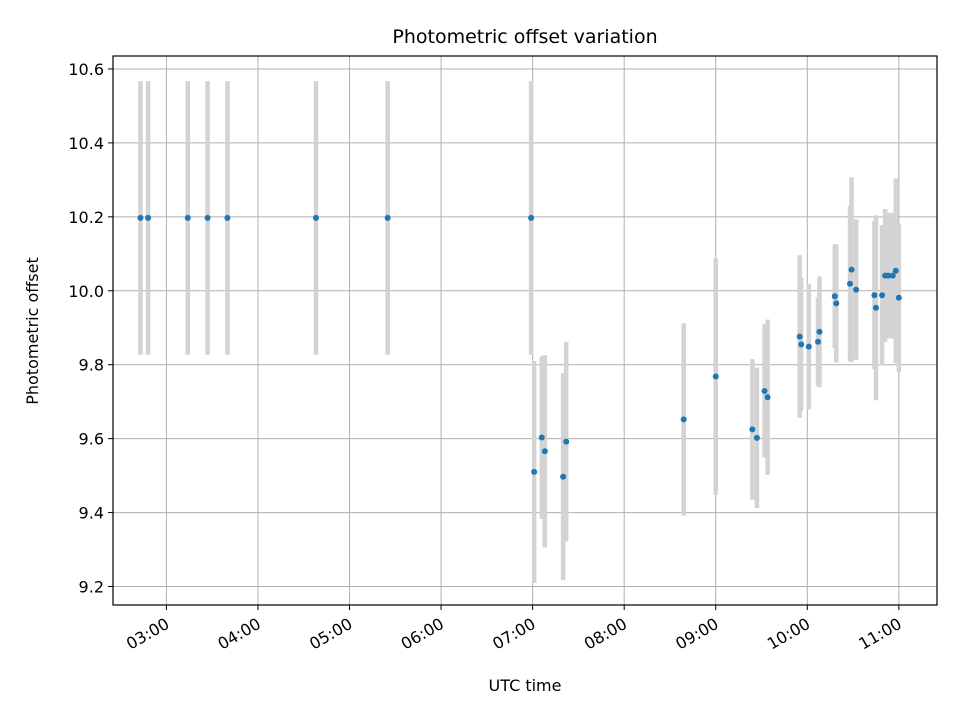 The width and height of the screenshot is (960, 720). What do you see at coordinates (86, 291) in the screenshot?
I see `y-tick-label: 10.0` at bounding box center [86, 291].